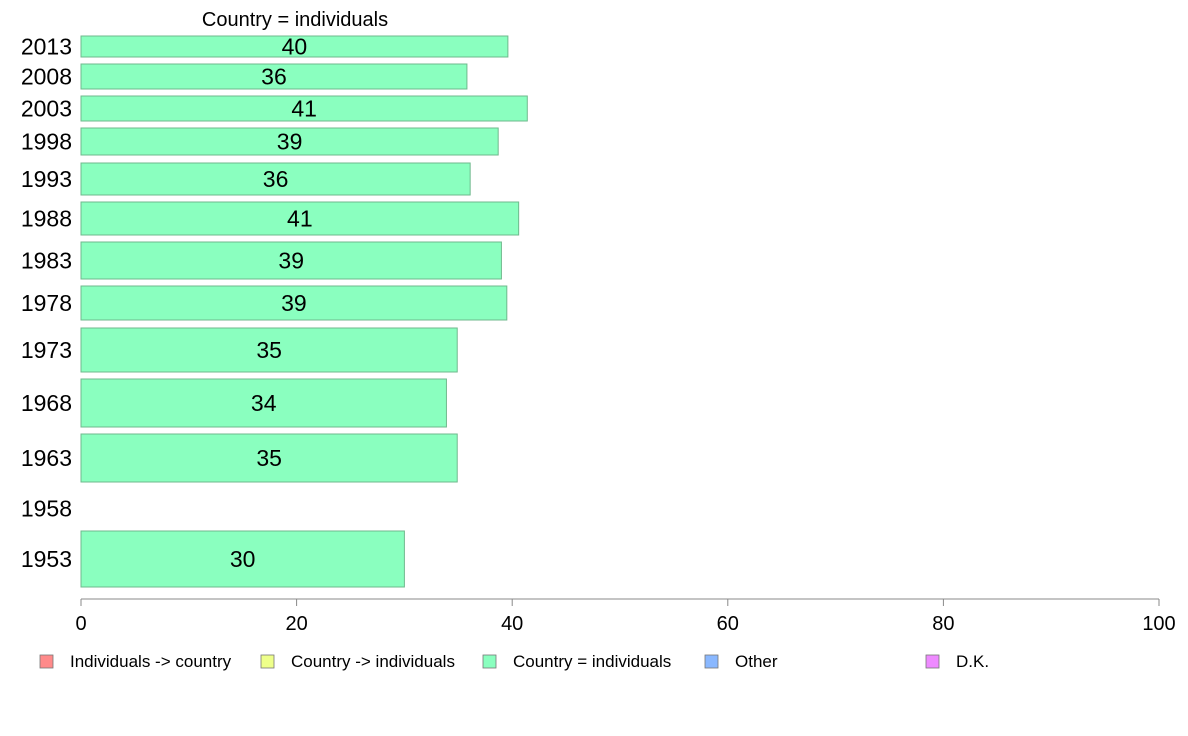 This screenshot has height=736, width=1188. What do you see at coordinates (80, 624) in the screenshot?
I see `x-tick-label: 0` at bounding box center [80, 624].